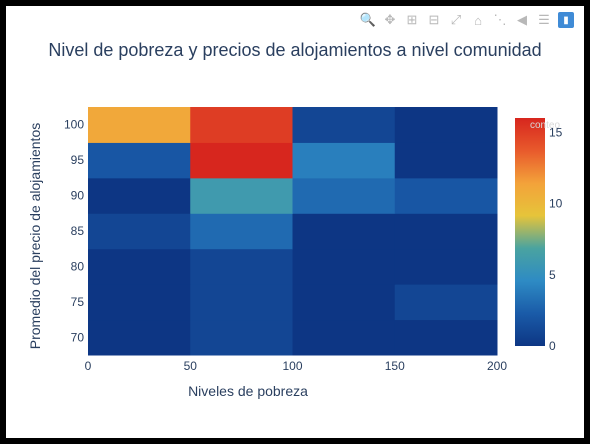 This screenshot has height=444, width=590. Describe the element at coordinates (395, 366) in the screenshot. I see `x-tick-label: 150` at that location.